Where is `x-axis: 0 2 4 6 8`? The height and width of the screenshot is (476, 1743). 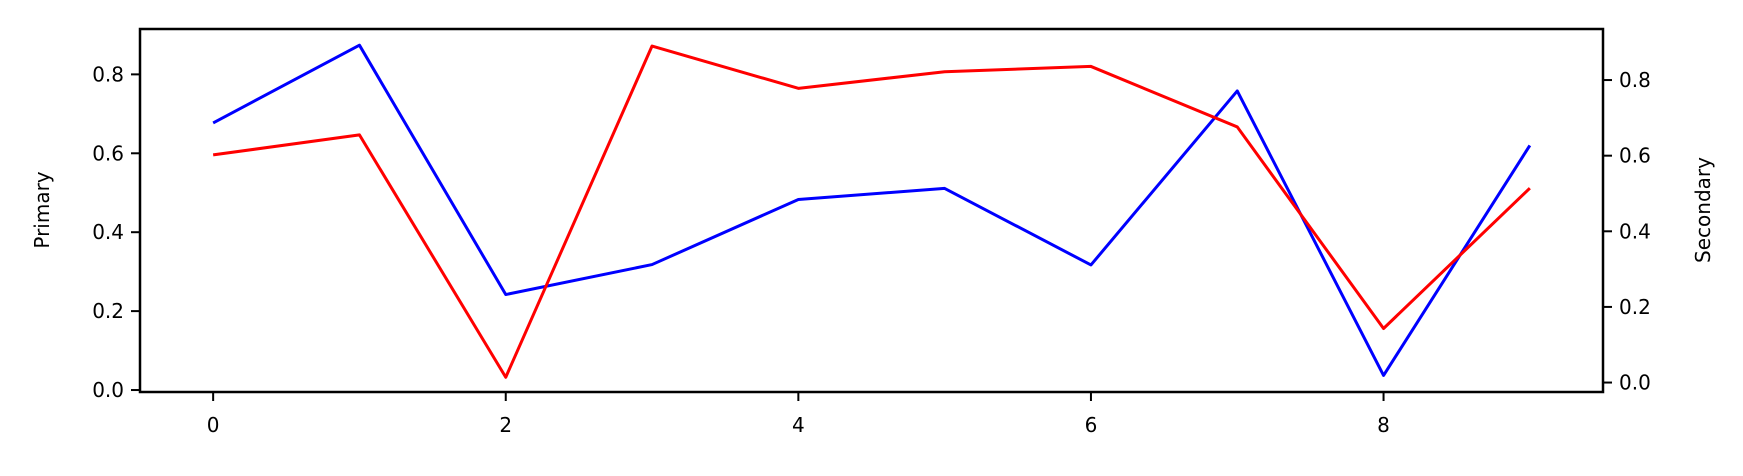
x-axis: 0 2 4 6 8 is located at coordinates (798, 414).